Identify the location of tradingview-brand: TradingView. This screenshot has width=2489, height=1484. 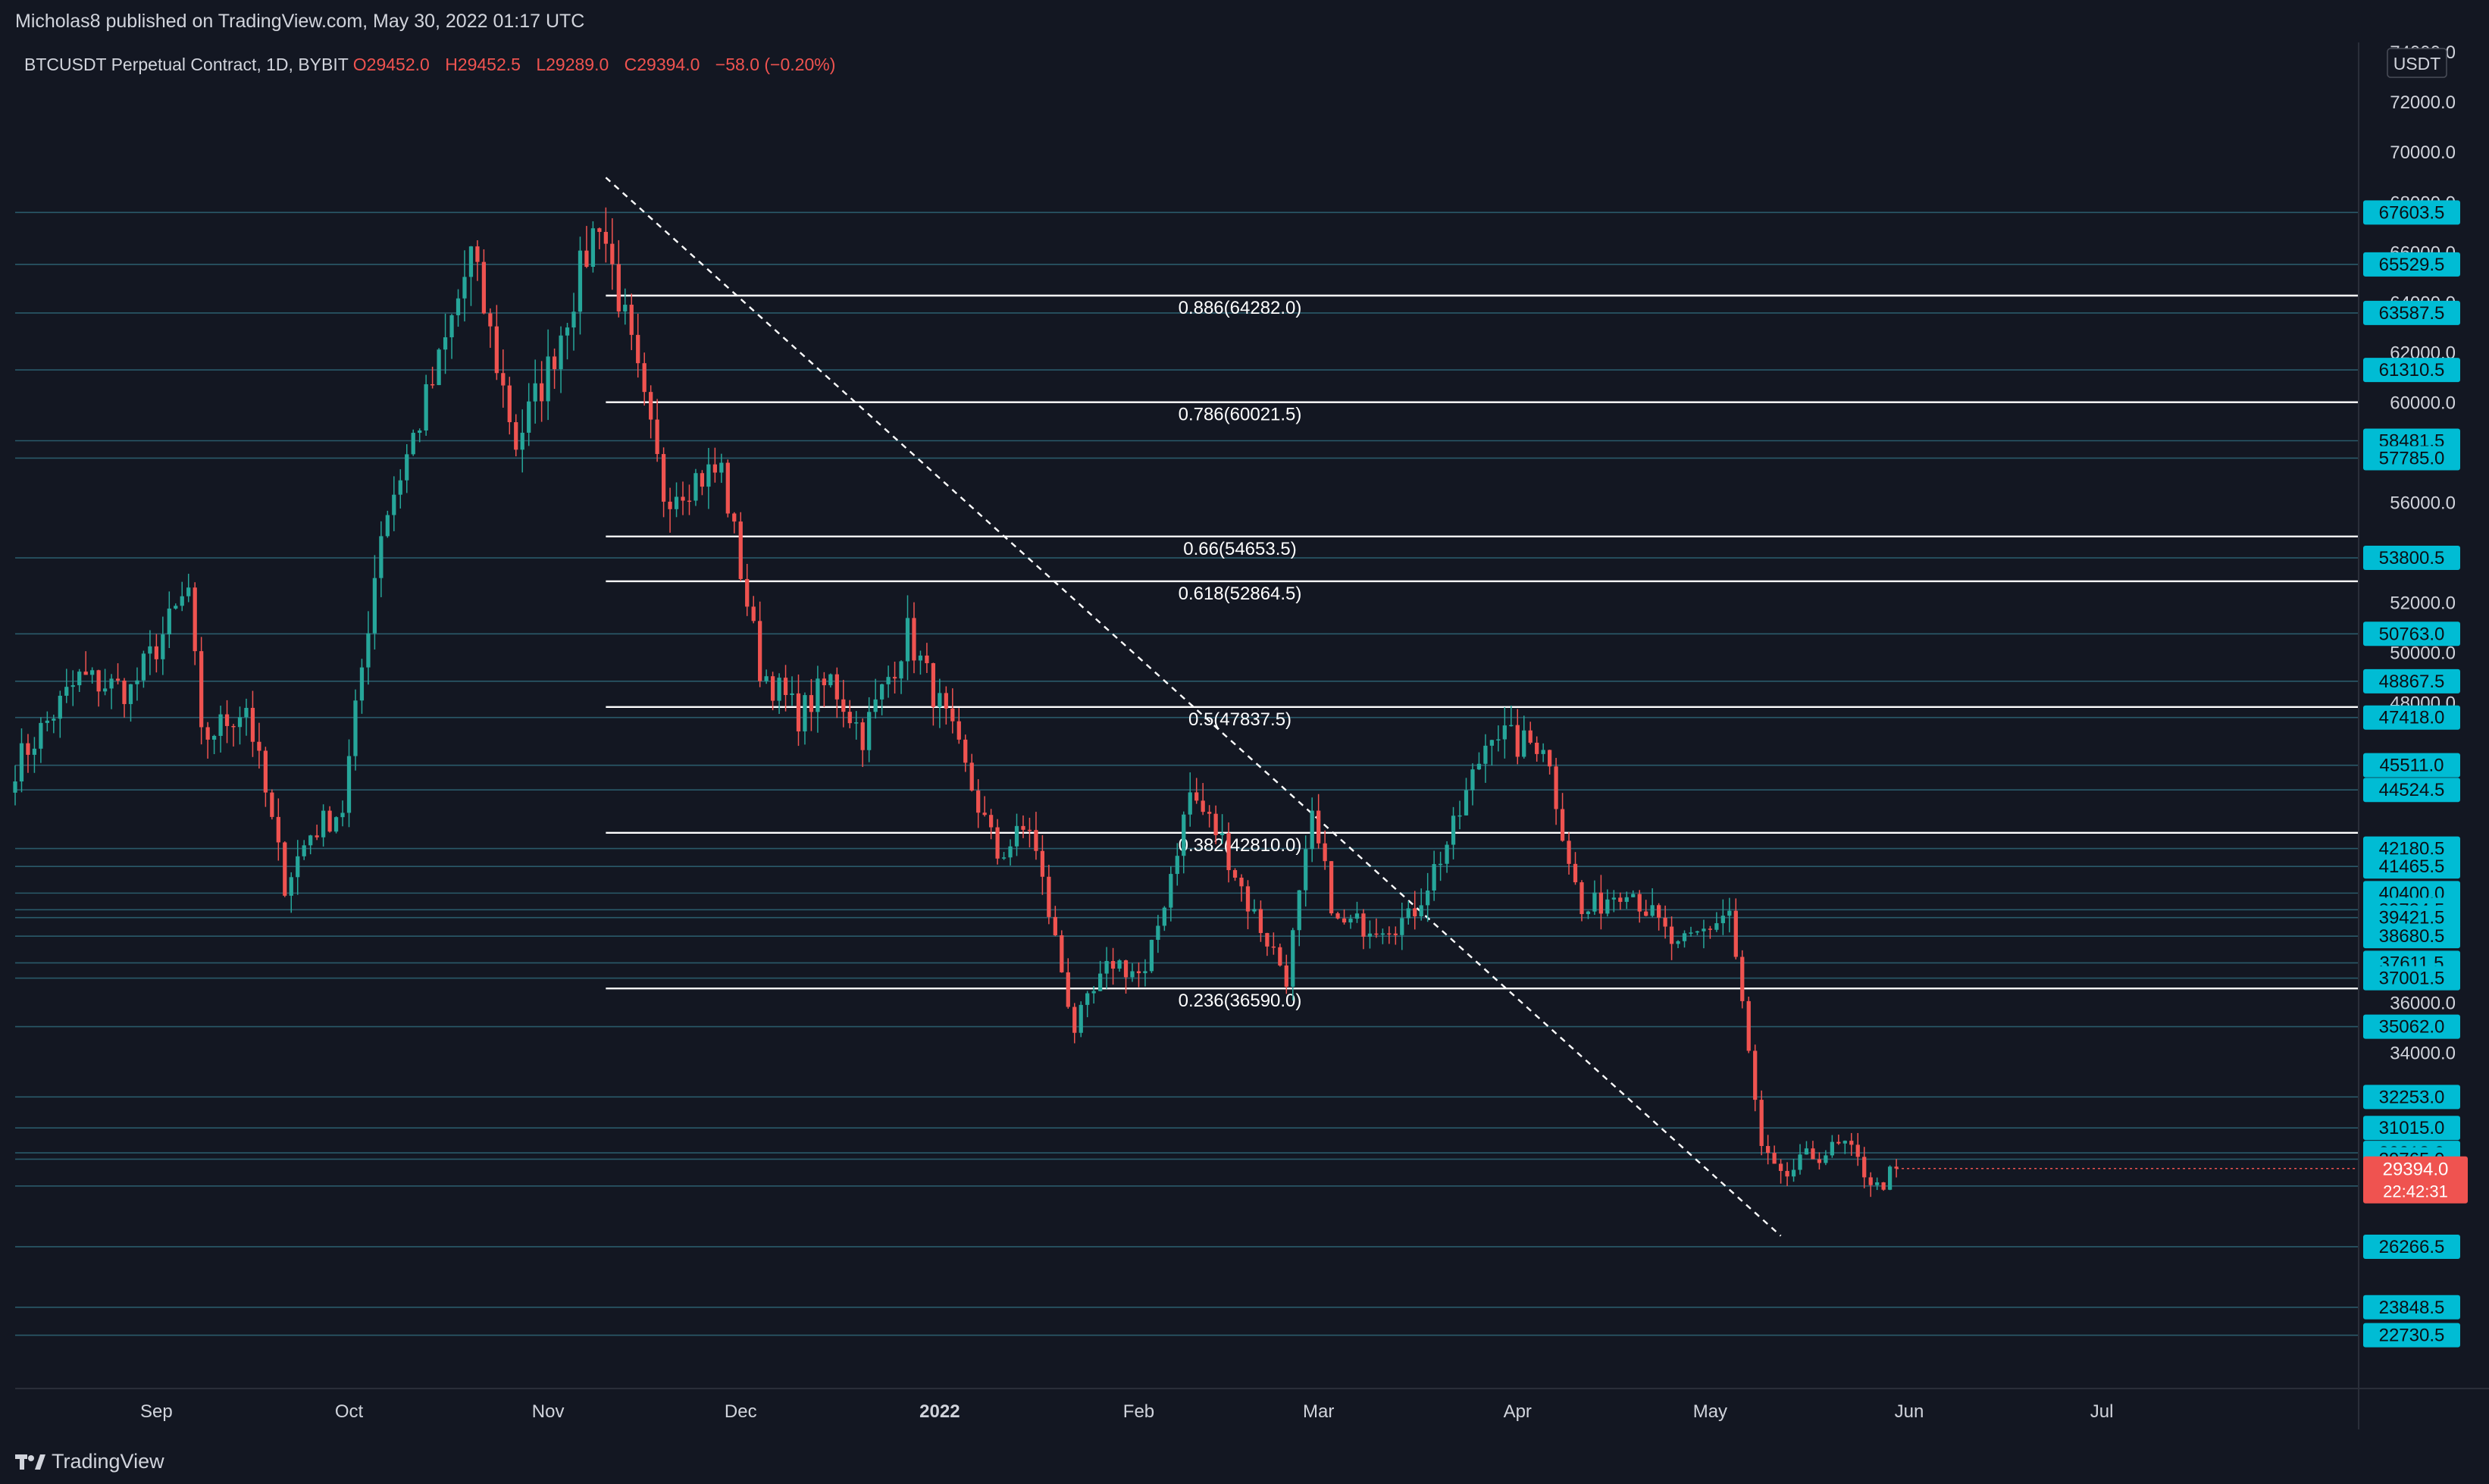
(89, 1461).